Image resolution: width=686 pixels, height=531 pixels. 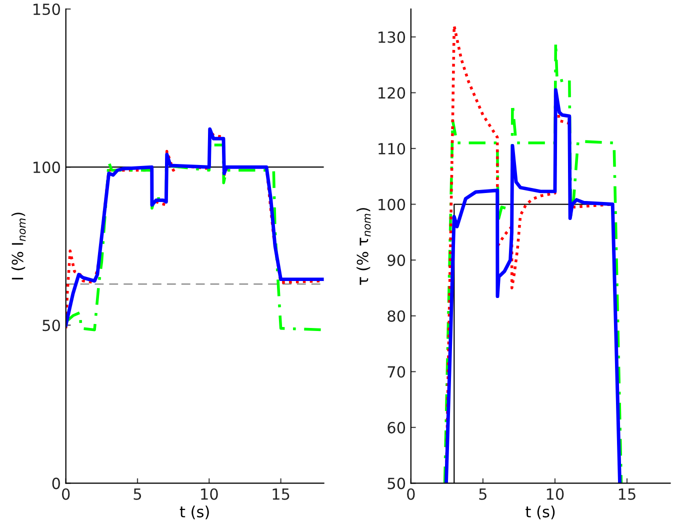 What do you see at coordinates (18, 246) in the screenshot?
I see `y-axis-title: I (% I$_{nom}$)` at bounding box center [18, 246].